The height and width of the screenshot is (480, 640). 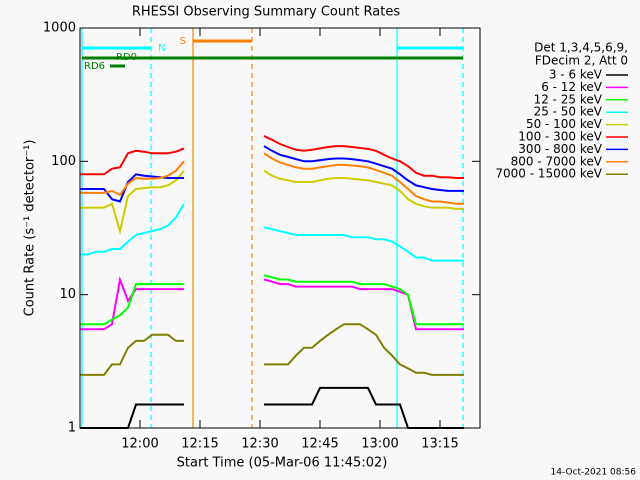 What do you see at coordinates (161, 48) in the screenshot?
I see `flag-label: N` at bounding box center [161, 48].